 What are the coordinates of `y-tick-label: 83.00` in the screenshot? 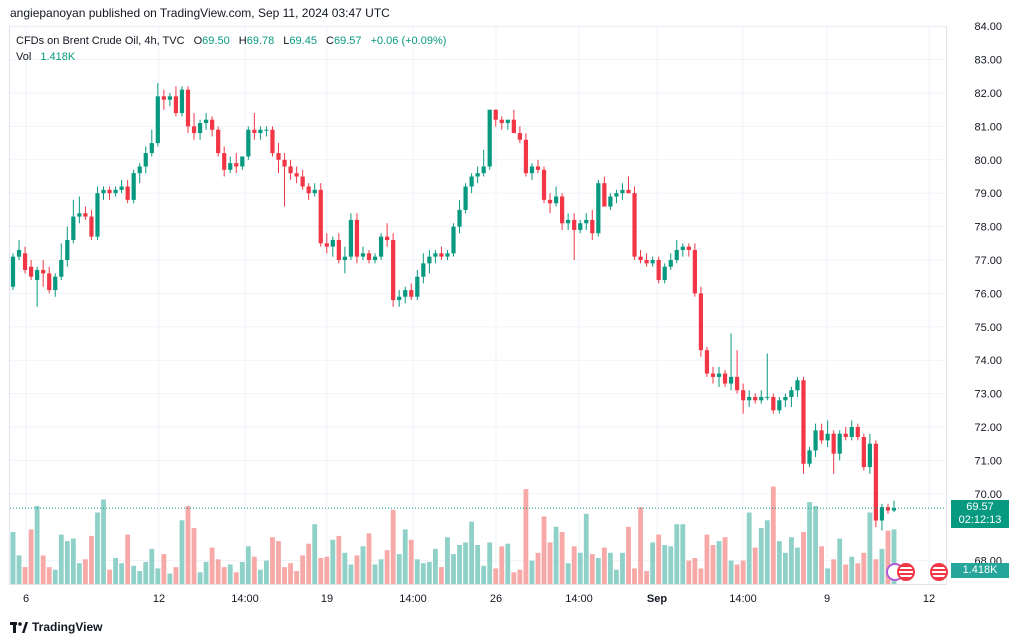 It's located at (988, 61).